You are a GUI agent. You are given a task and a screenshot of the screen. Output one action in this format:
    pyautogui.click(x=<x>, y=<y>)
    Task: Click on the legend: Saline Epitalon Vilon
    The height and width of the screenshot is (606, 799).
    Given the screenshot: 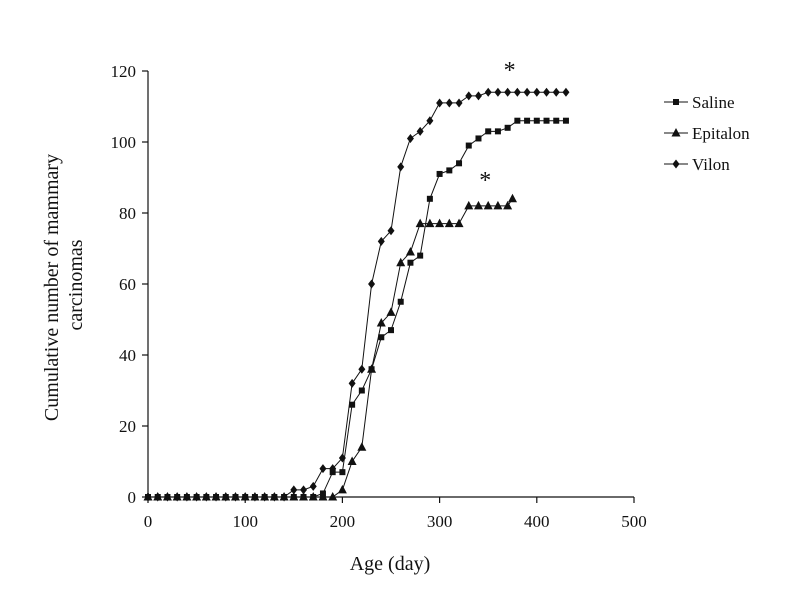 What is the action you would take?
    pyautogui.click(x=707, y=133)
    